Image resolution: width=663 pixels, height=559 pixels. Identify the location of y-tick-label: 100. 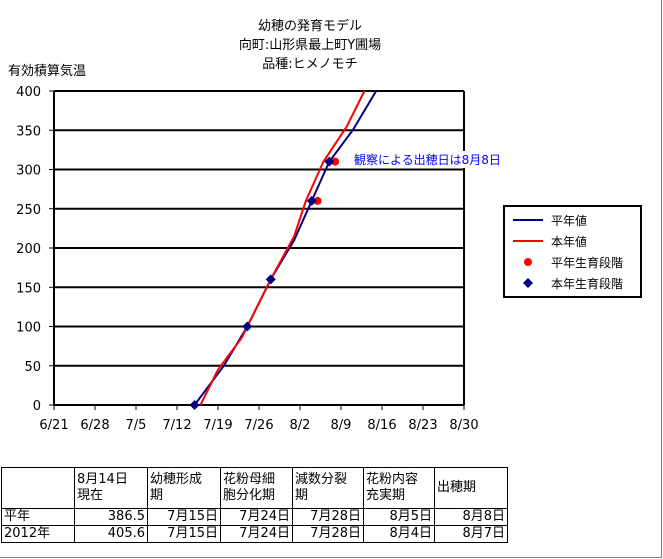
(28, 328).